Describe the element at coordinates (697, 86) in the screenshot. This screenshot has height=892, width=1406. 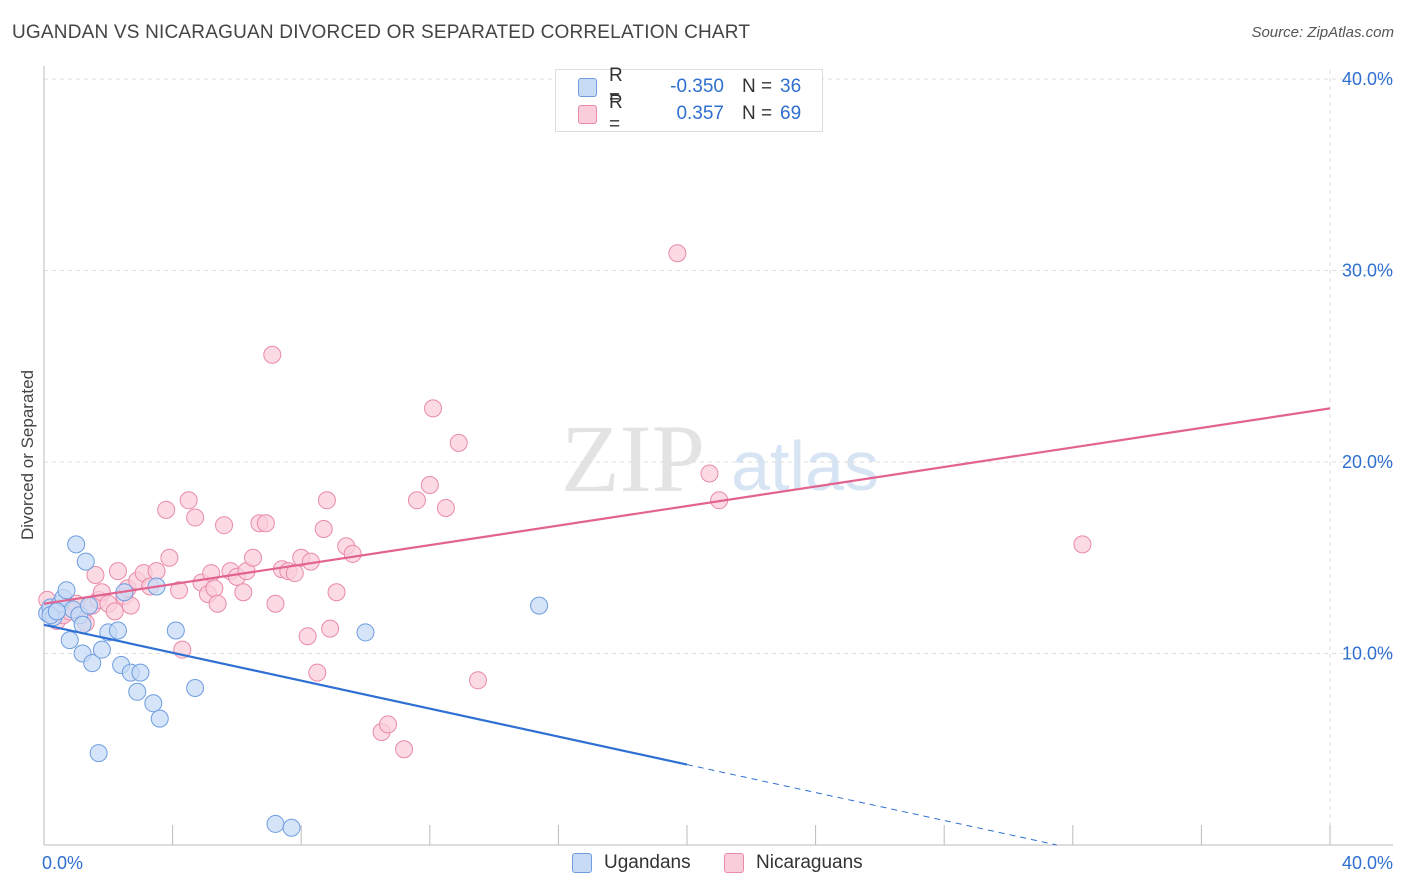
I see `r-value: -0.350` at that location.